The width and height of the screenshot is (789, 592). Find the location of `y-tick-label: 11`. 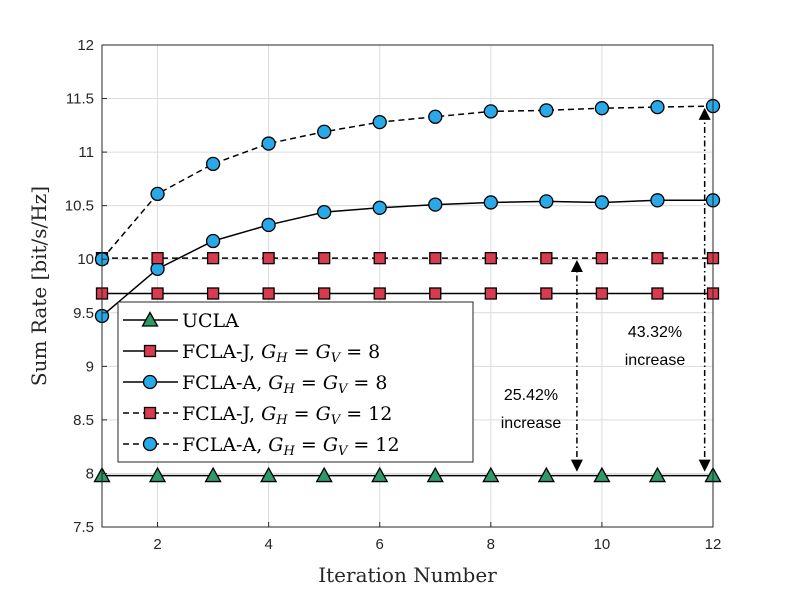

y-tick-label: 11 is located at coordinates (86, 152).